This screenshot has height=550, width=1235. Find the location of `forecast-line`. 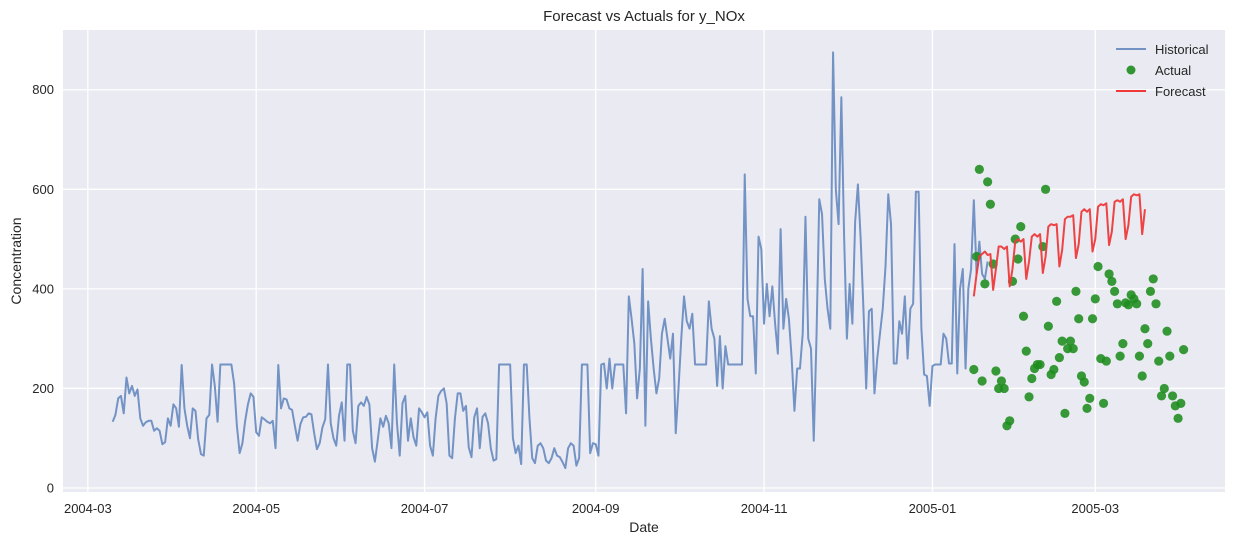

forecast-line is located at coordinates (1059, 245).